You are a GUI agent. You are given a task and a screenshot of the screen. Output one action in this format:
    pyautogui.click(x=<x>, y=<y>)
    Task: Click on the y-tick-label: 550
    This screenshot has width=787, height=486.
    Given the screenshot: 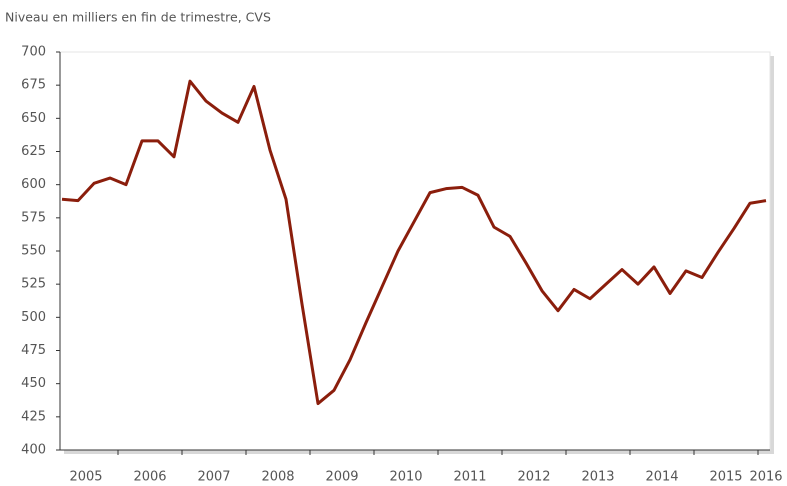 What is the action you would take?
    pyautogui.click(x=33, y=251)
    